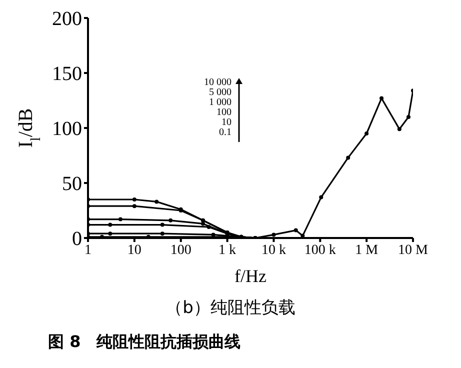 This screenshot has height=368, width=461. Describe the element at coordinates (67, 129) in the screenshot. I see `y-tick-label: 100` at that location.